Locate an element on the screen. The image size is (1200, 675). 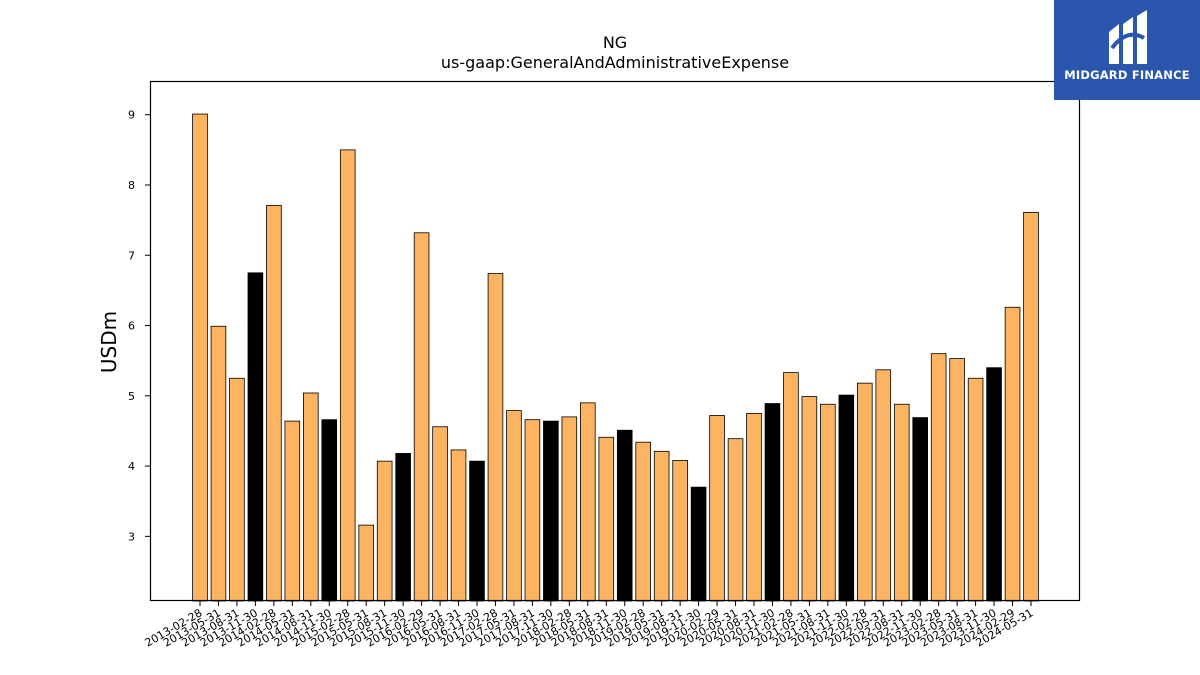
y-tick-label: 7 is located at coordinates (131, 255).